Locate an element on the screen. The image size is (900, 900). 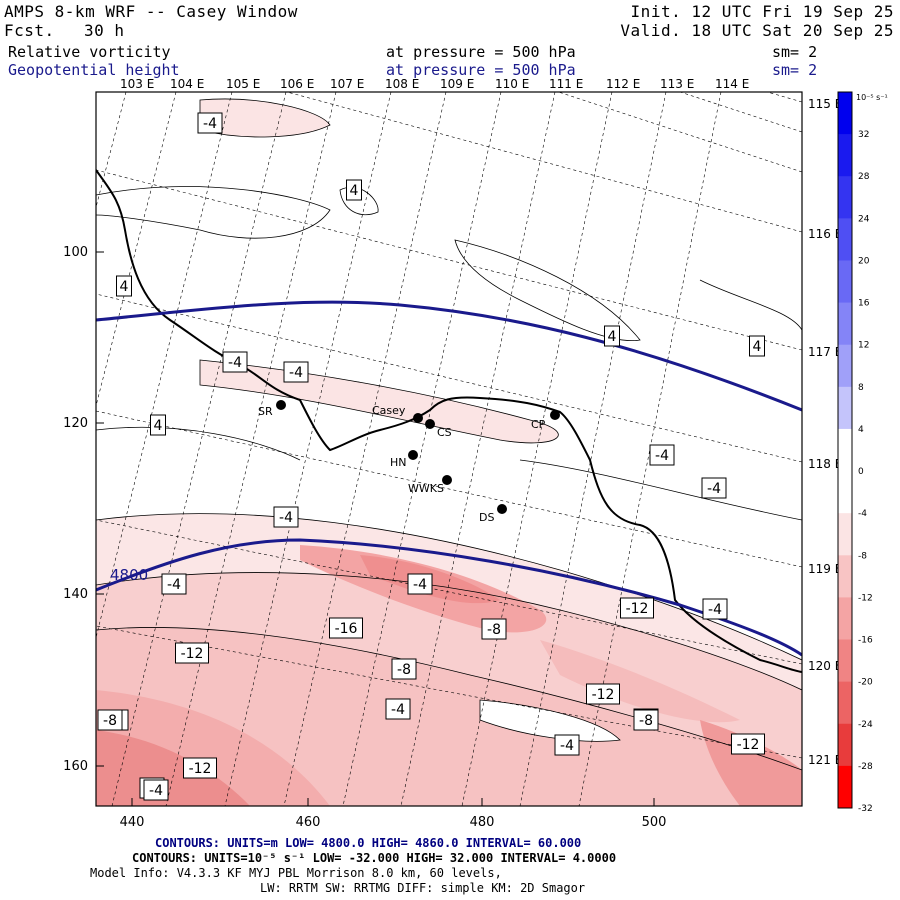
forecast-label: Fcst. is located at coordinates (29, 30).